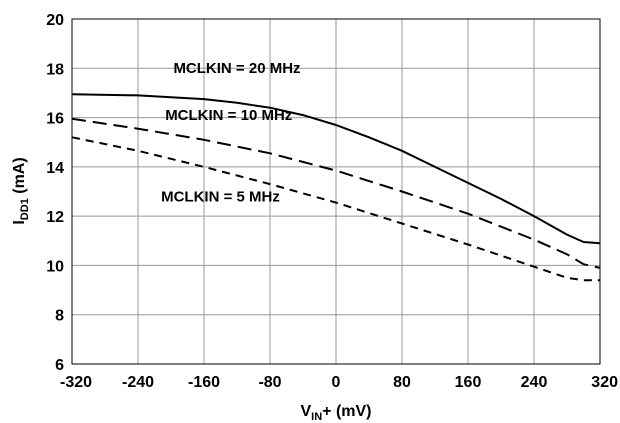 Image resolution: width=620 pixels, height=423 pixels. I want to click on x-axis-title: VIN+ (mV), so click(335, 413).